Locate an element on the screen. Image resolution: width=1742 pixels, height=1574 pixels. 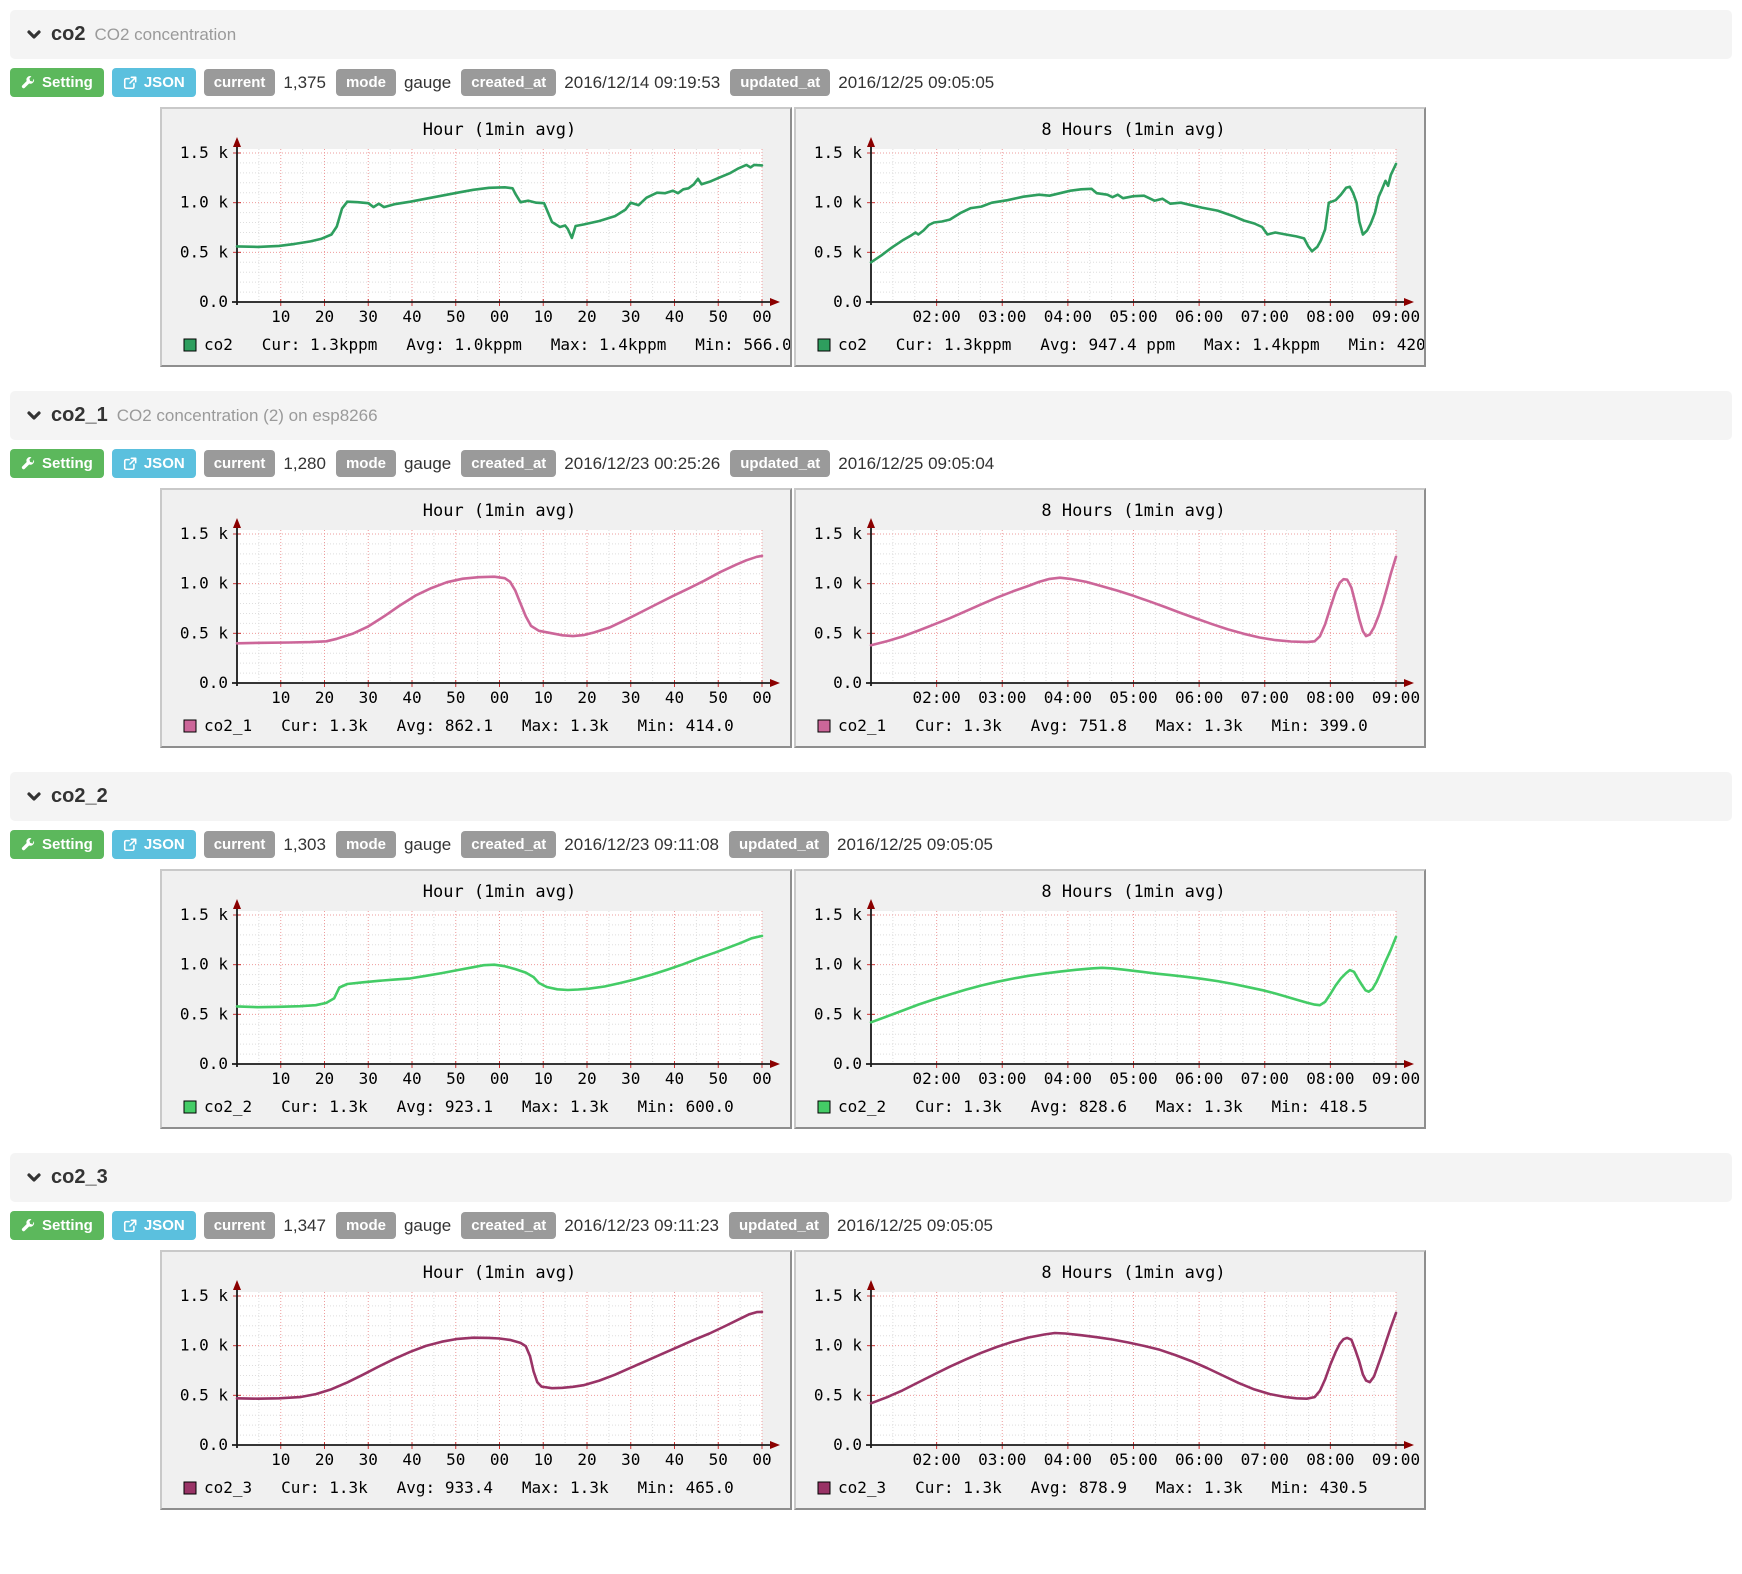
svg-text: 06:00 is located at coordinates (1199, 1459).